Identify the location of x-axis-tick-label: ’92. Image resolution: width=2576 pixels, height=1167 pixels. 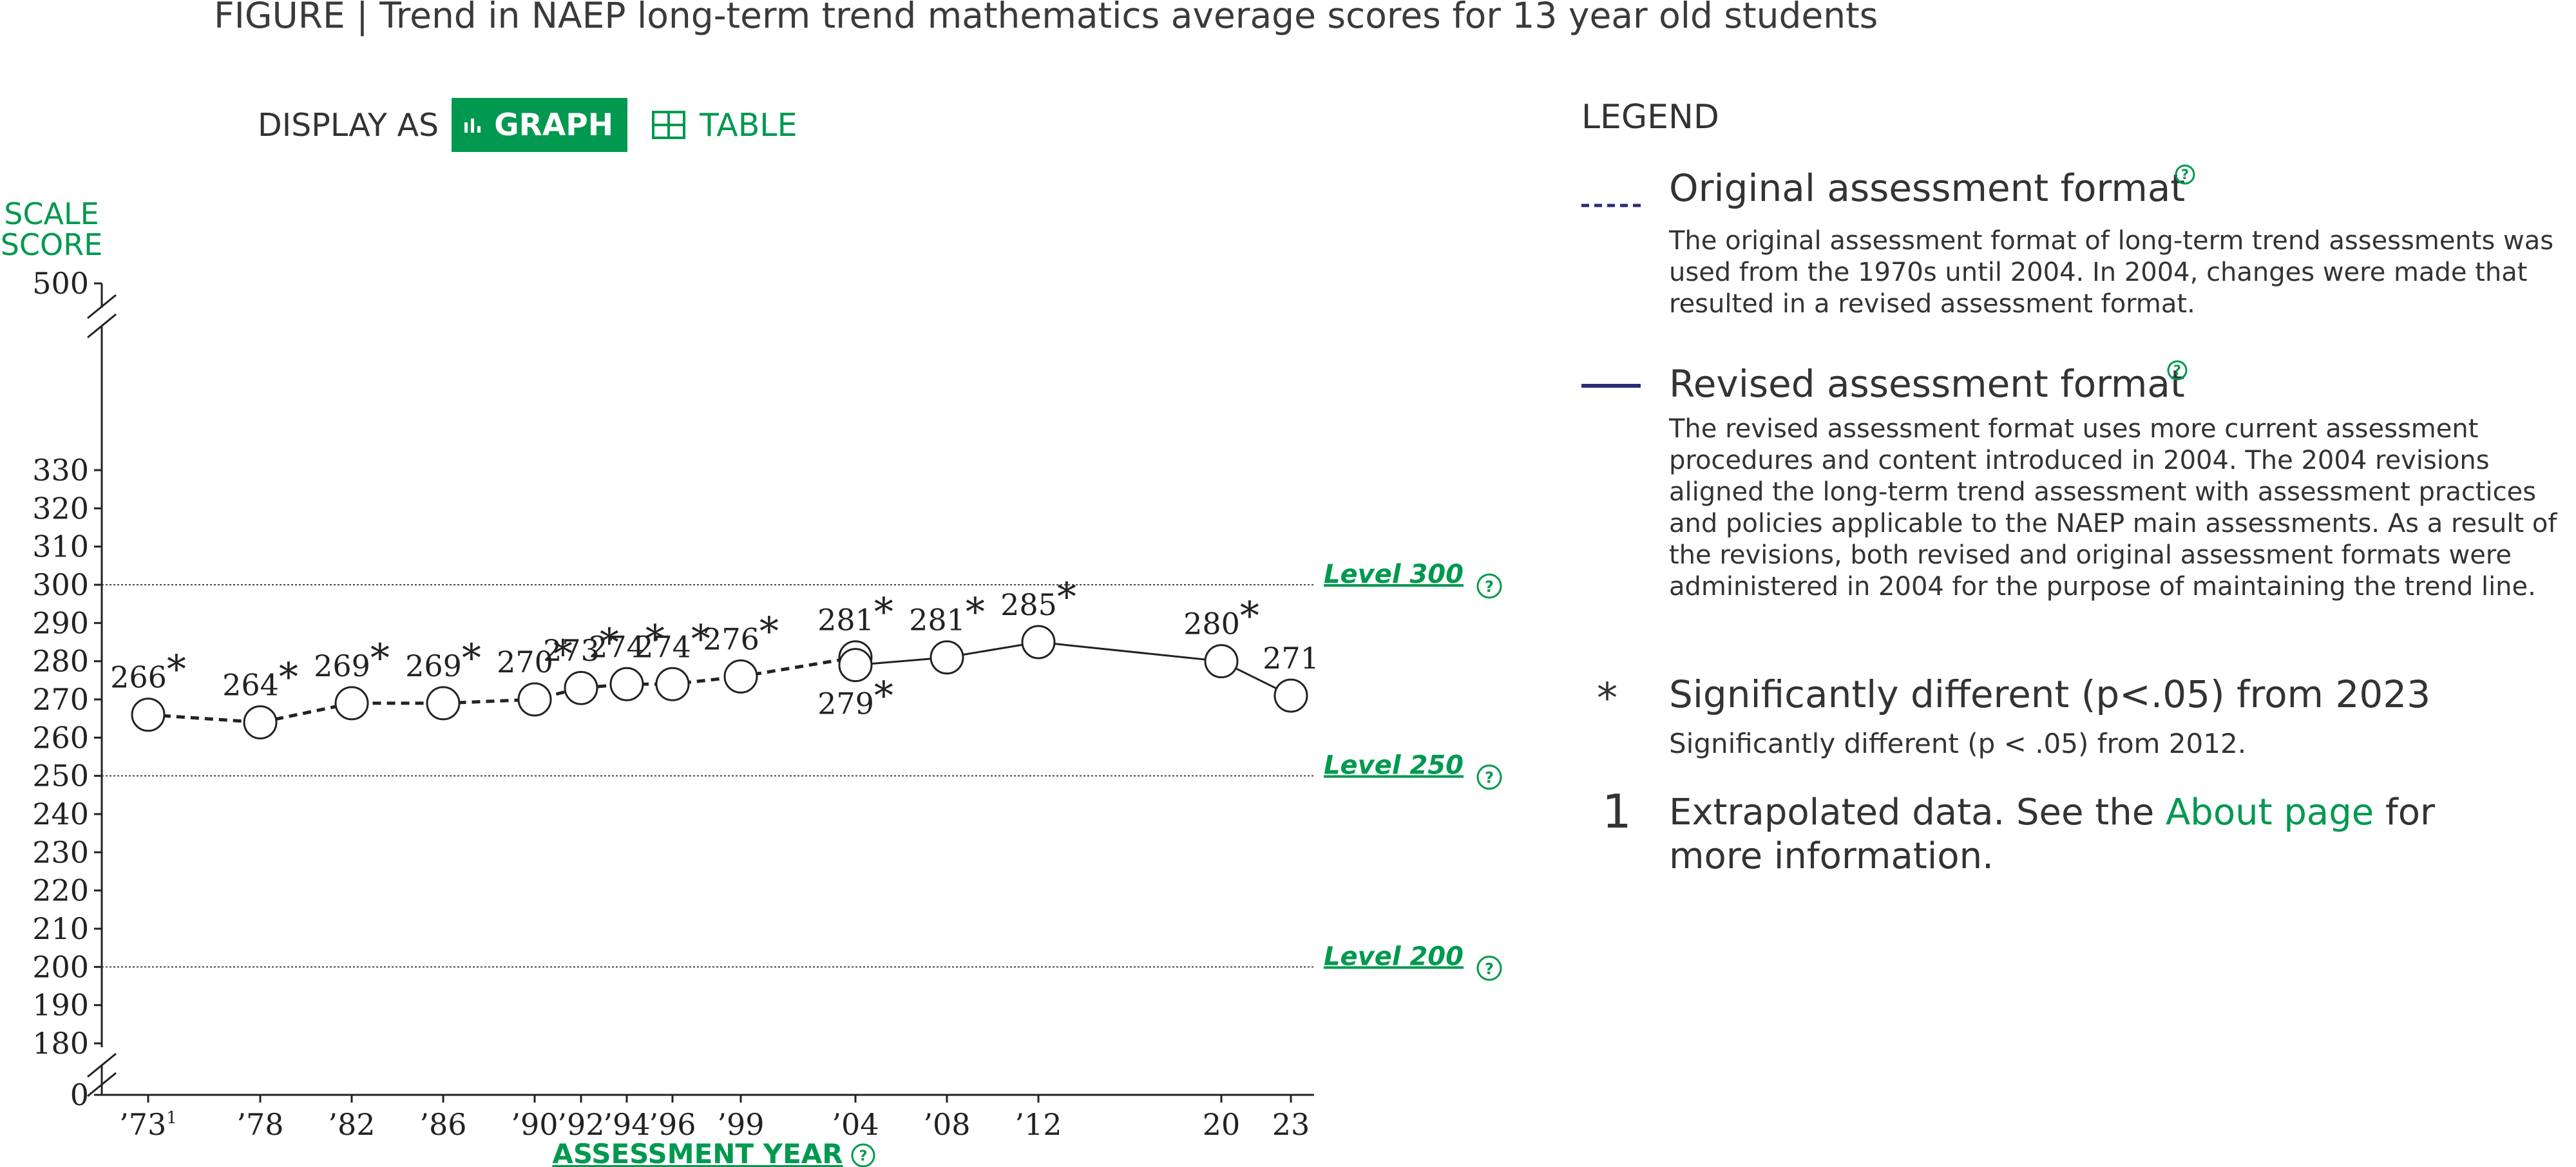
(580, 1124).